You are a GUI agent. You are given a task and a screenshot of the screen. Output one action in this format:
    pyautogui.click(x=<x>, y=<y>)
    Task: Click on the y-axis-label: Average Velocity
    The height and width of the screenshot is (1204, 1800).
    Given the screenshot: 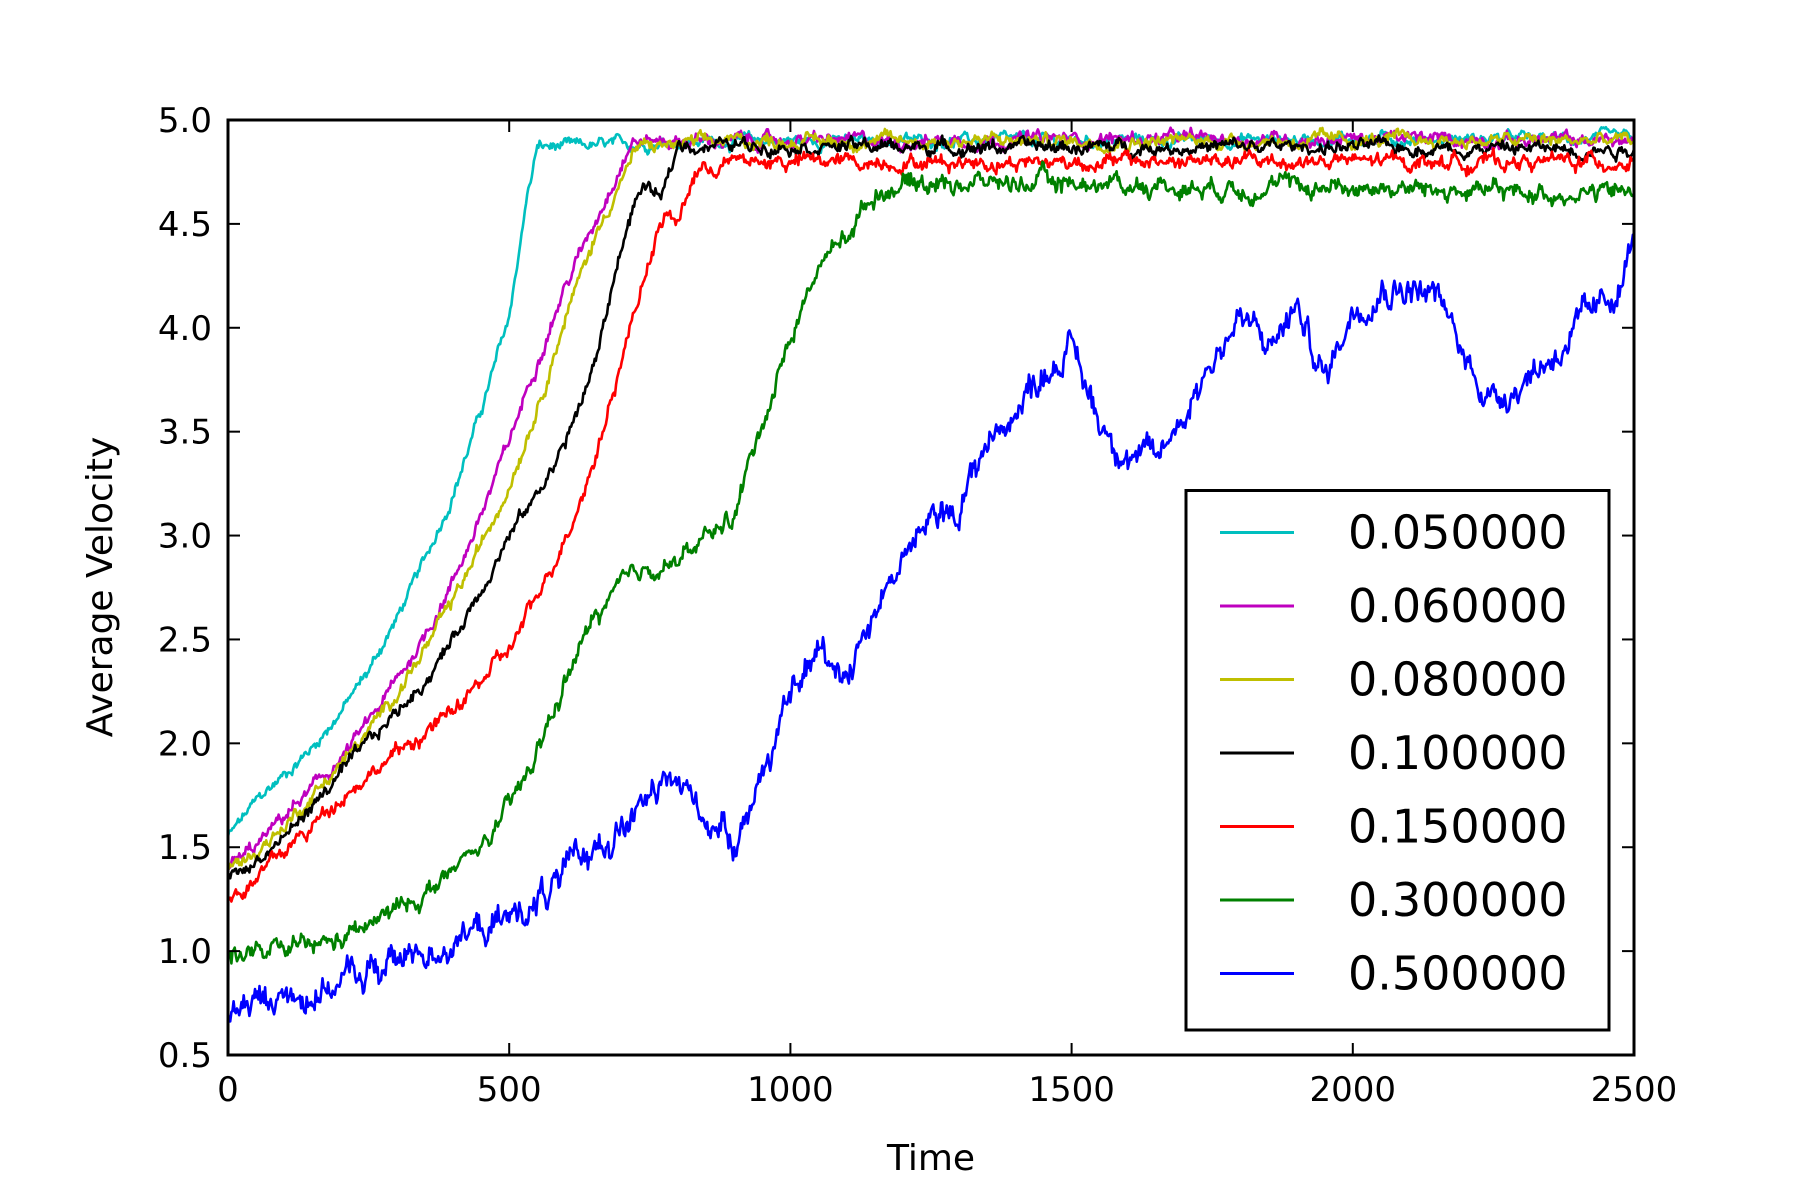 What is the action you would take?
    pyautogui.click(x=100, y=587)
    